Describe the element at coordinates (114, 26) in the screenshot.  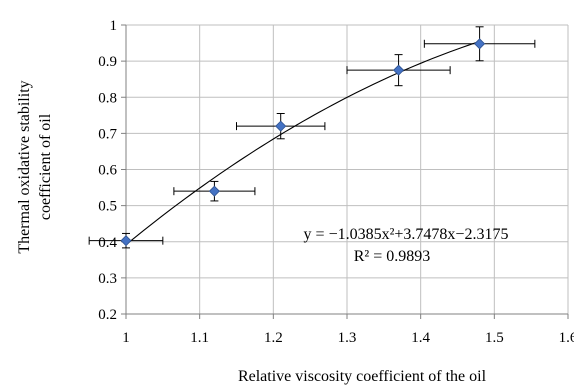
I see `y-tick-label: 1` at that location.